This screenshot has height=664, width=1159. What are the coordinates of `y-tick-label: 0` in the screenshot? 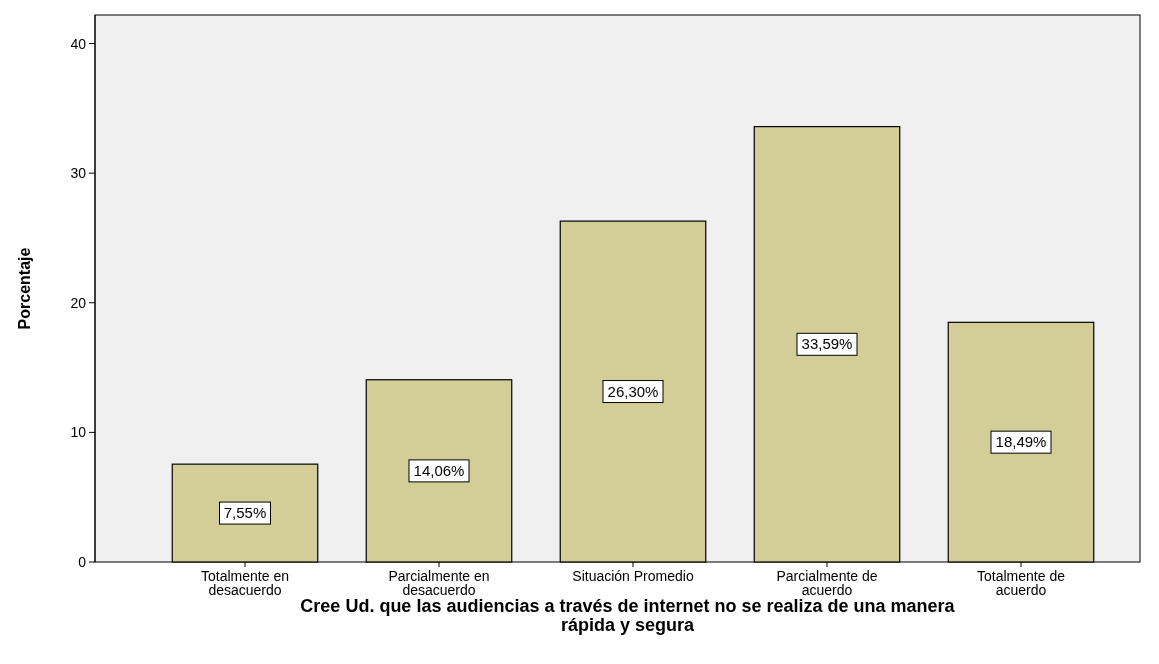 It's located at (82, 562).